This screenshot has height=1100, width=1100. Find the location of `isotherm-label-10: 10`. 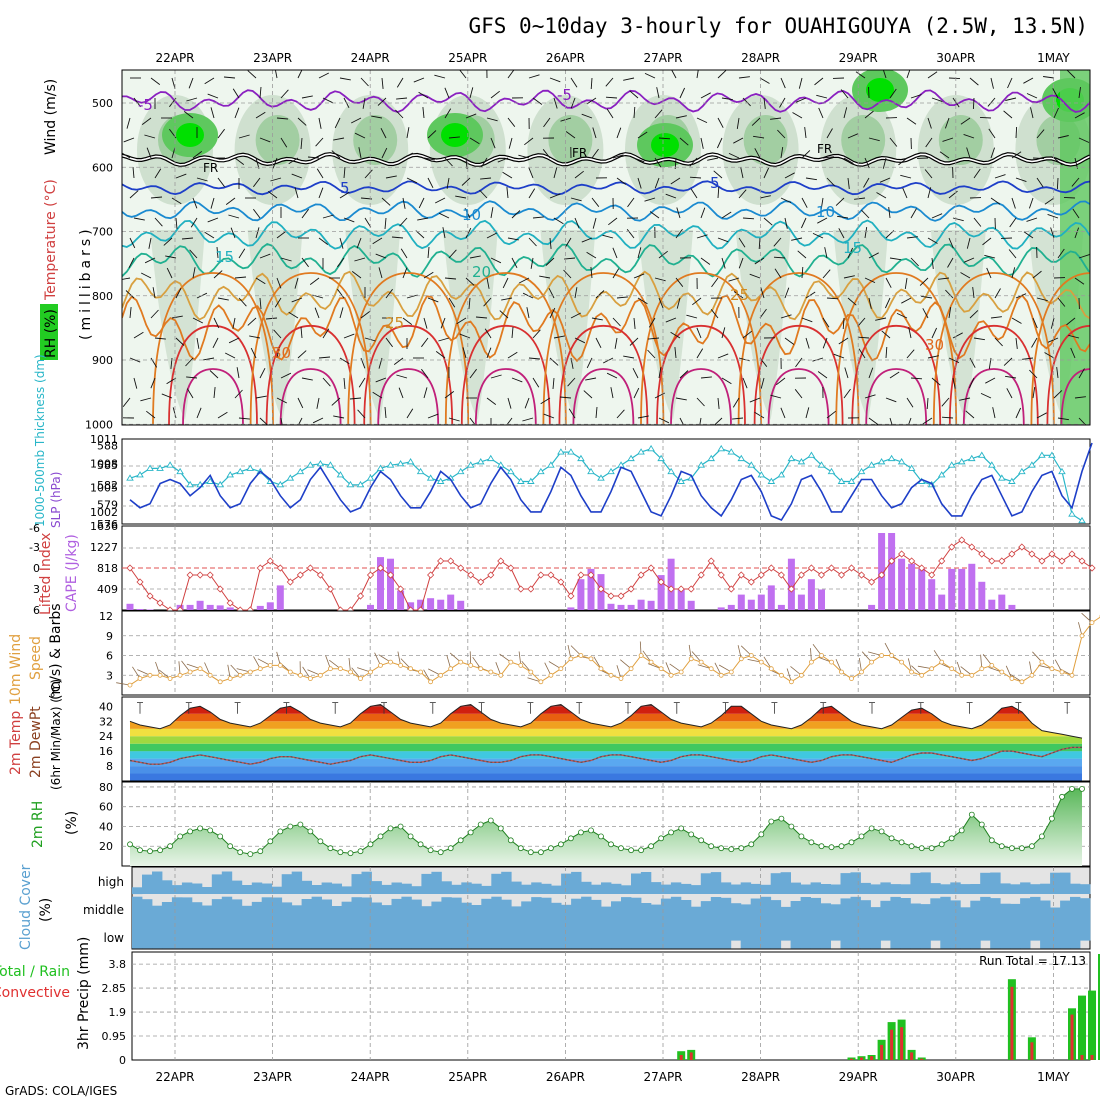

isotherm-label-10: 10 is located at coordinates (825, 212).